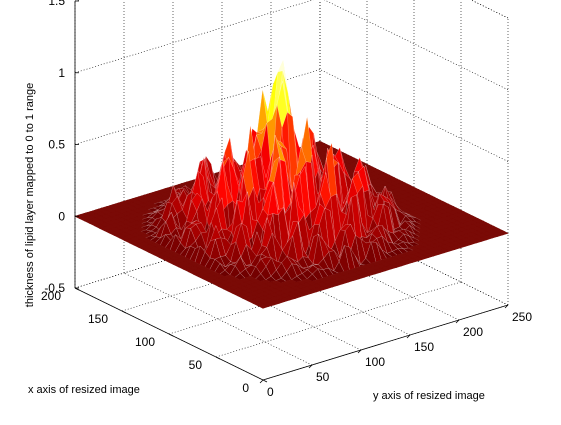  I want to click on z-tick-label: 1, so click(61, 73).